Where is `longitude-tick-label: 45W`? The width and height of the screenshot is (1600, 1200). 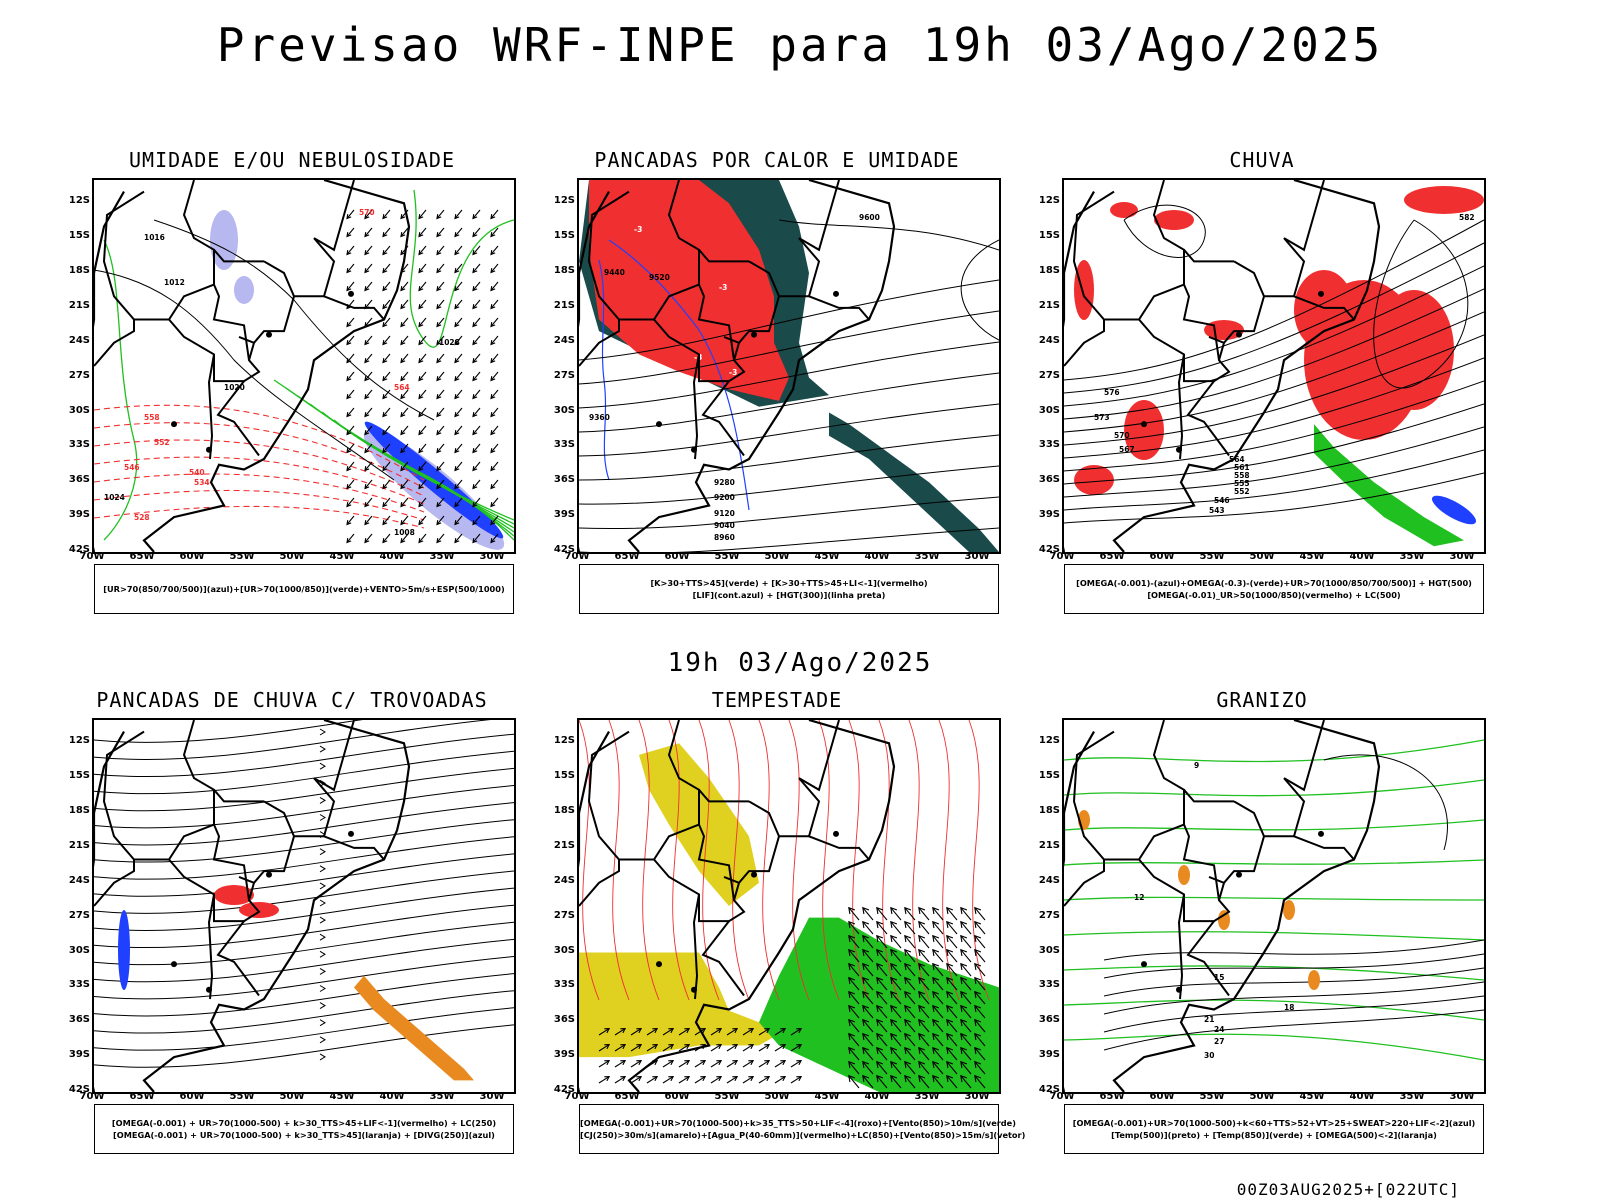 longitude-tick-label: 45W is located at coordinates (827, 1096).